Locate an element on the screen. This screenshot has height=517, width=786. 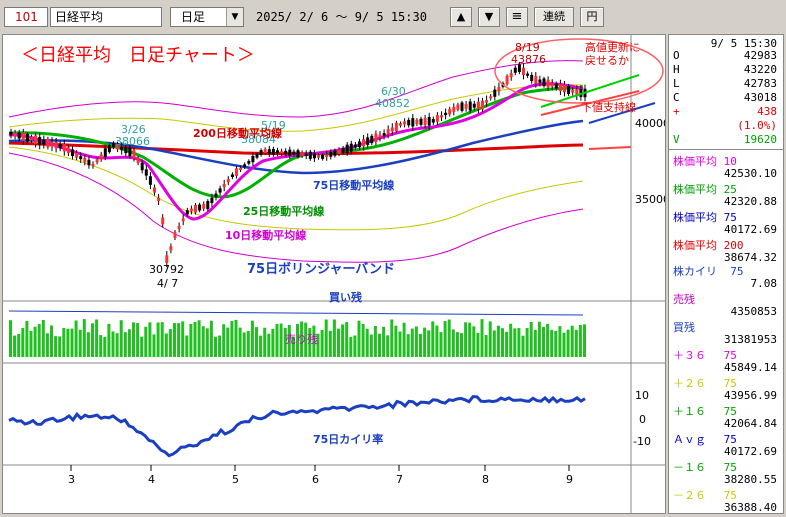
kairi-label: 75日カイリ率 is located at coordinates (348, 439).